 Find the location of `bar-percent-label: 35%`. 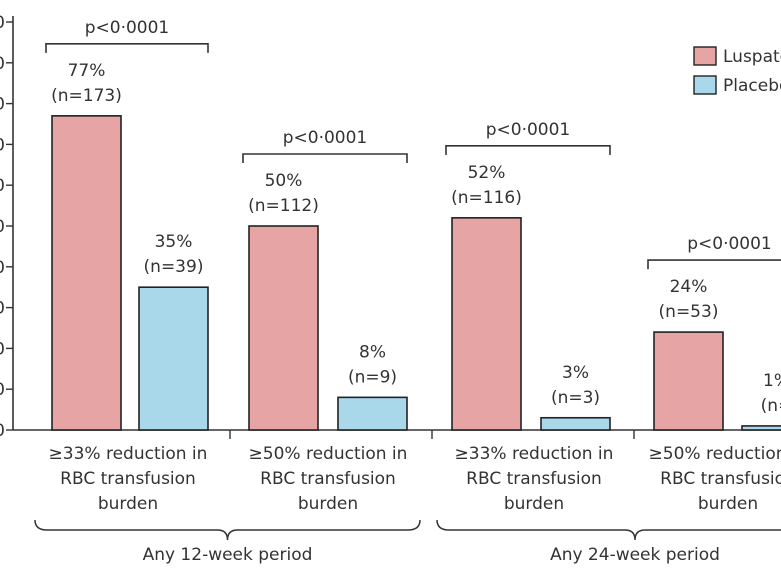

bar-percent-label: 35% is located at coordinates (174, 242).